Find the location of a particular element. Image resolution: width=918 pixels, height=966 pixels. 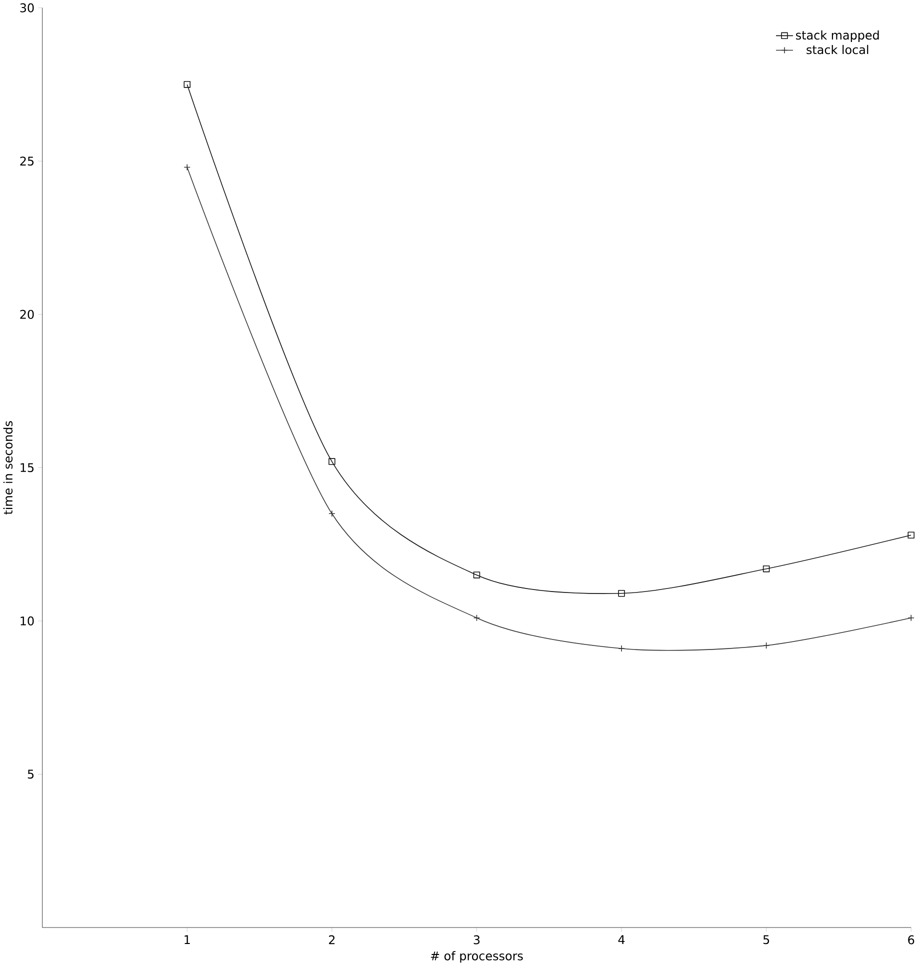

y-tick-label: 15 is located at coordinates (27, 467).